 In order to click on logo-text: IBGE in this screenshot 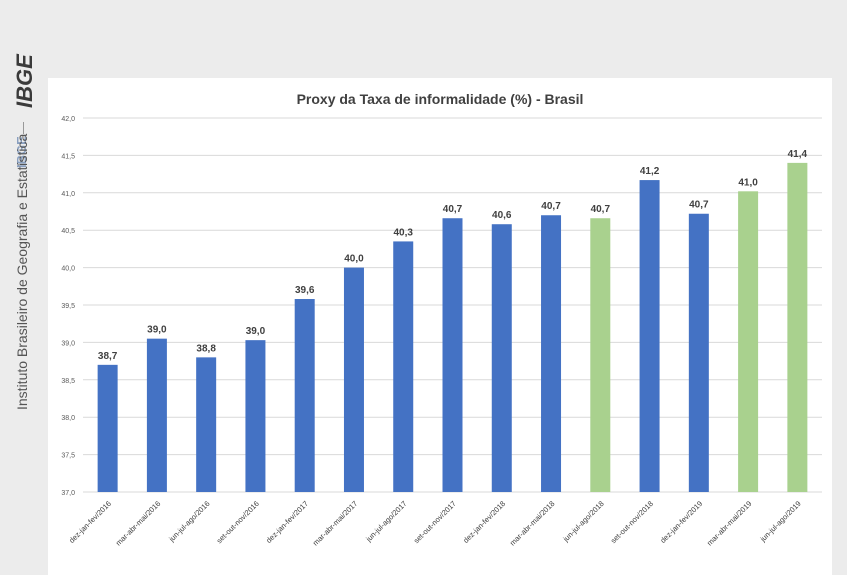, I will do `click(24, 80)`.